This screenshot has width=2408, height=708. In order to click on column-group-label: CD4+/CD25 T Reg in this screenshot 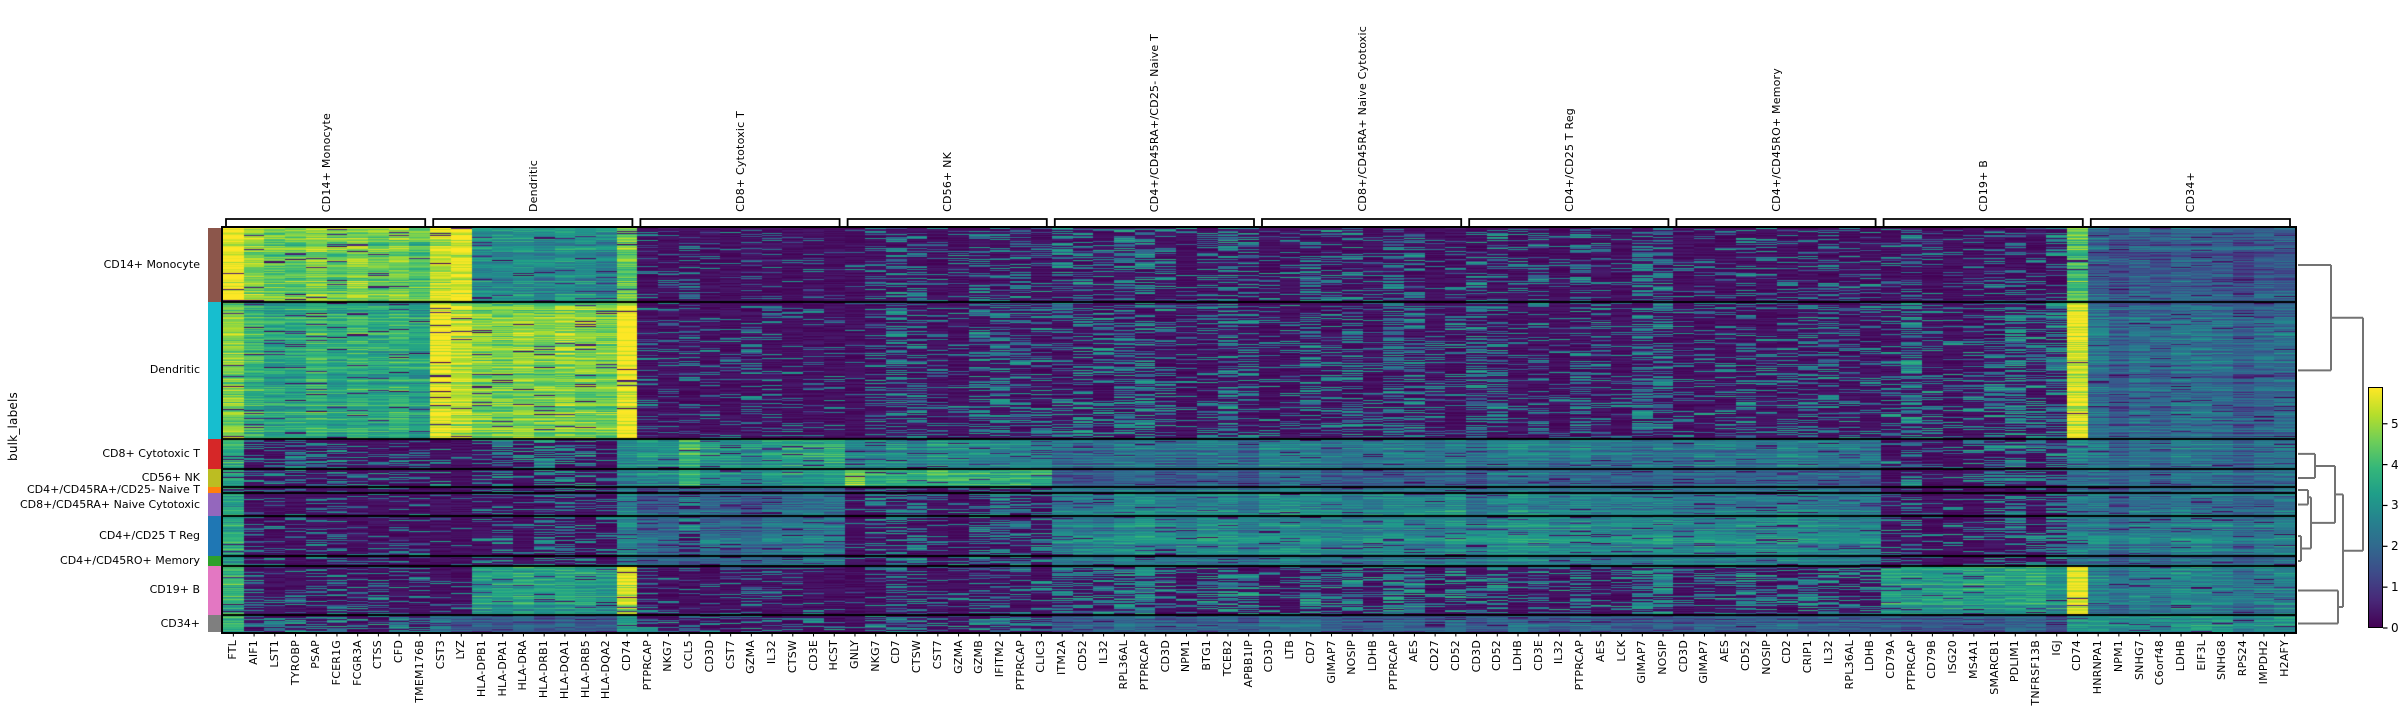, I will do `click(1569, 160)`.